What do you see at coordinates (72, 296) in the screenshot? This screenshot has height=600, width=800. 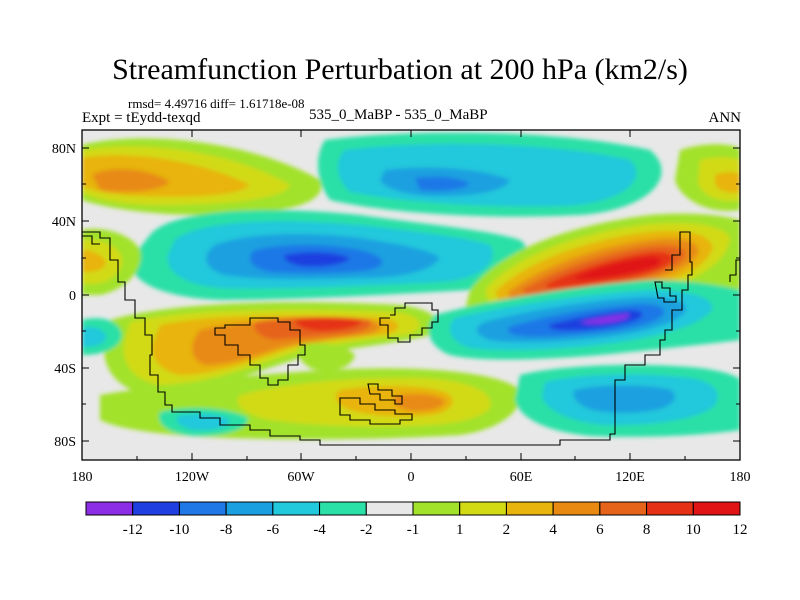 I see `lat-label: 0` at bounding box center [72, 296].